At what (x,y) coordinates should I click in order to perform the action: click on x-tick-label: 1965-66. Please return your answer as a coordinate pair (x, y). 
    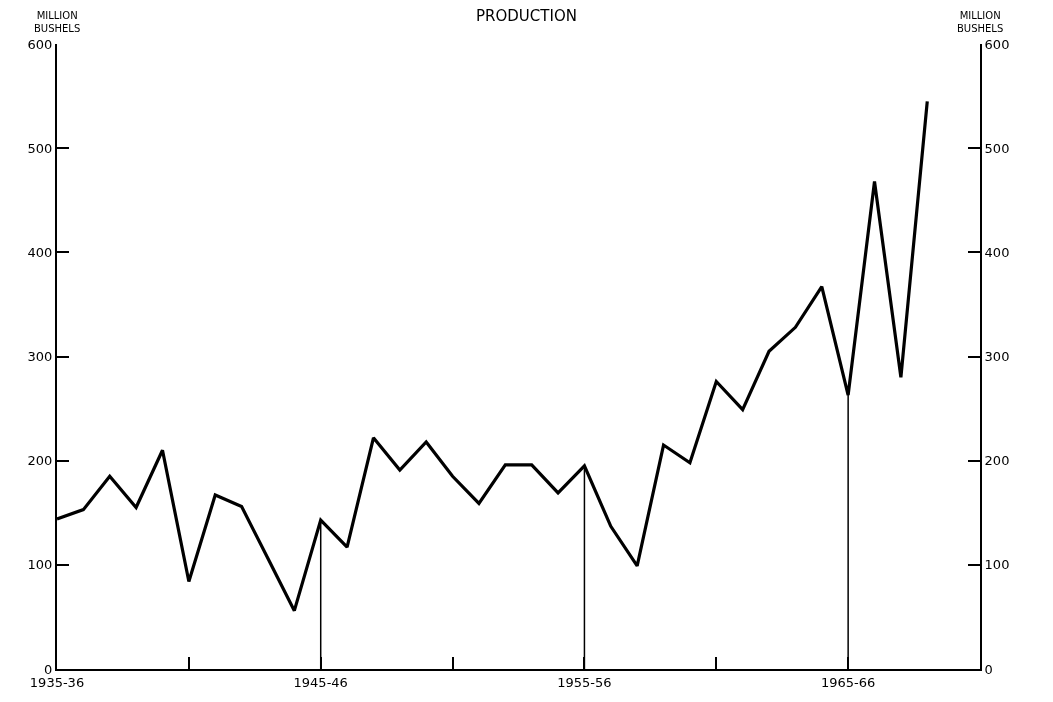
    Looking at the image, I should click on (848, 682).